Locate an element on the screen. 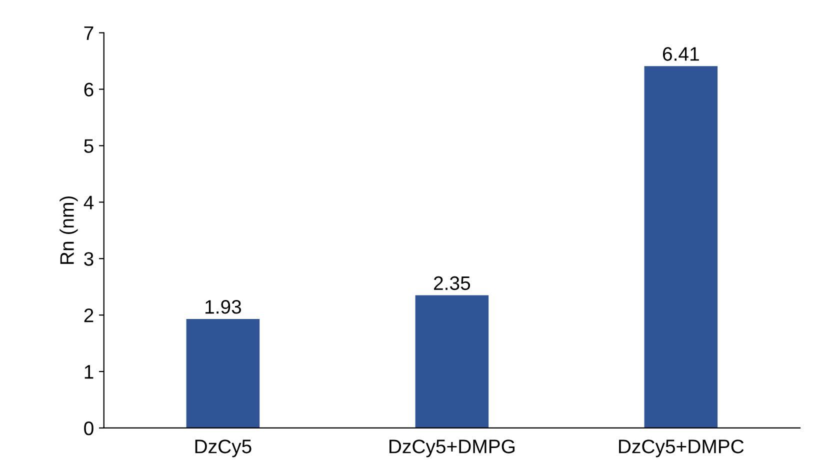 This screenshot has height=475, width=818. y-tick-label: 4 is located at coordinates (89, 203).